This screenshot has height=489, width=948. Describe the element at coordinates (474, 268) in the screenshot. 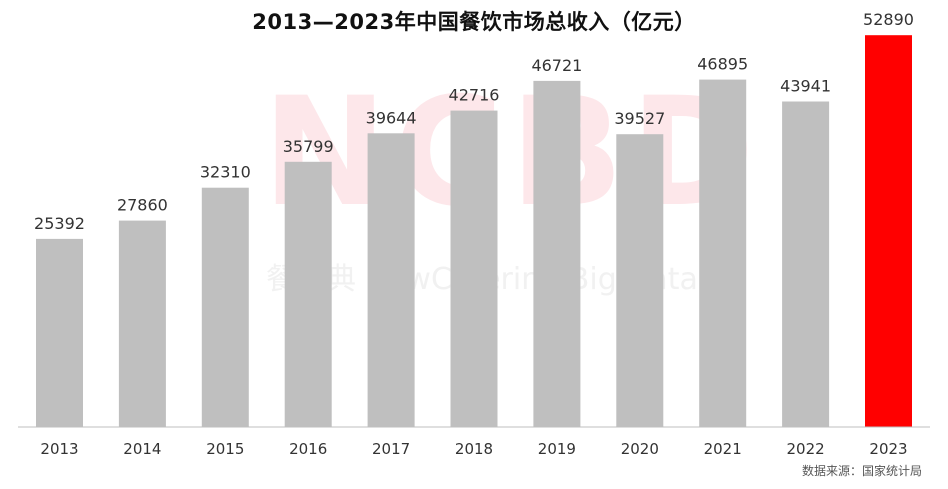

I see `bar-2018` at that location.